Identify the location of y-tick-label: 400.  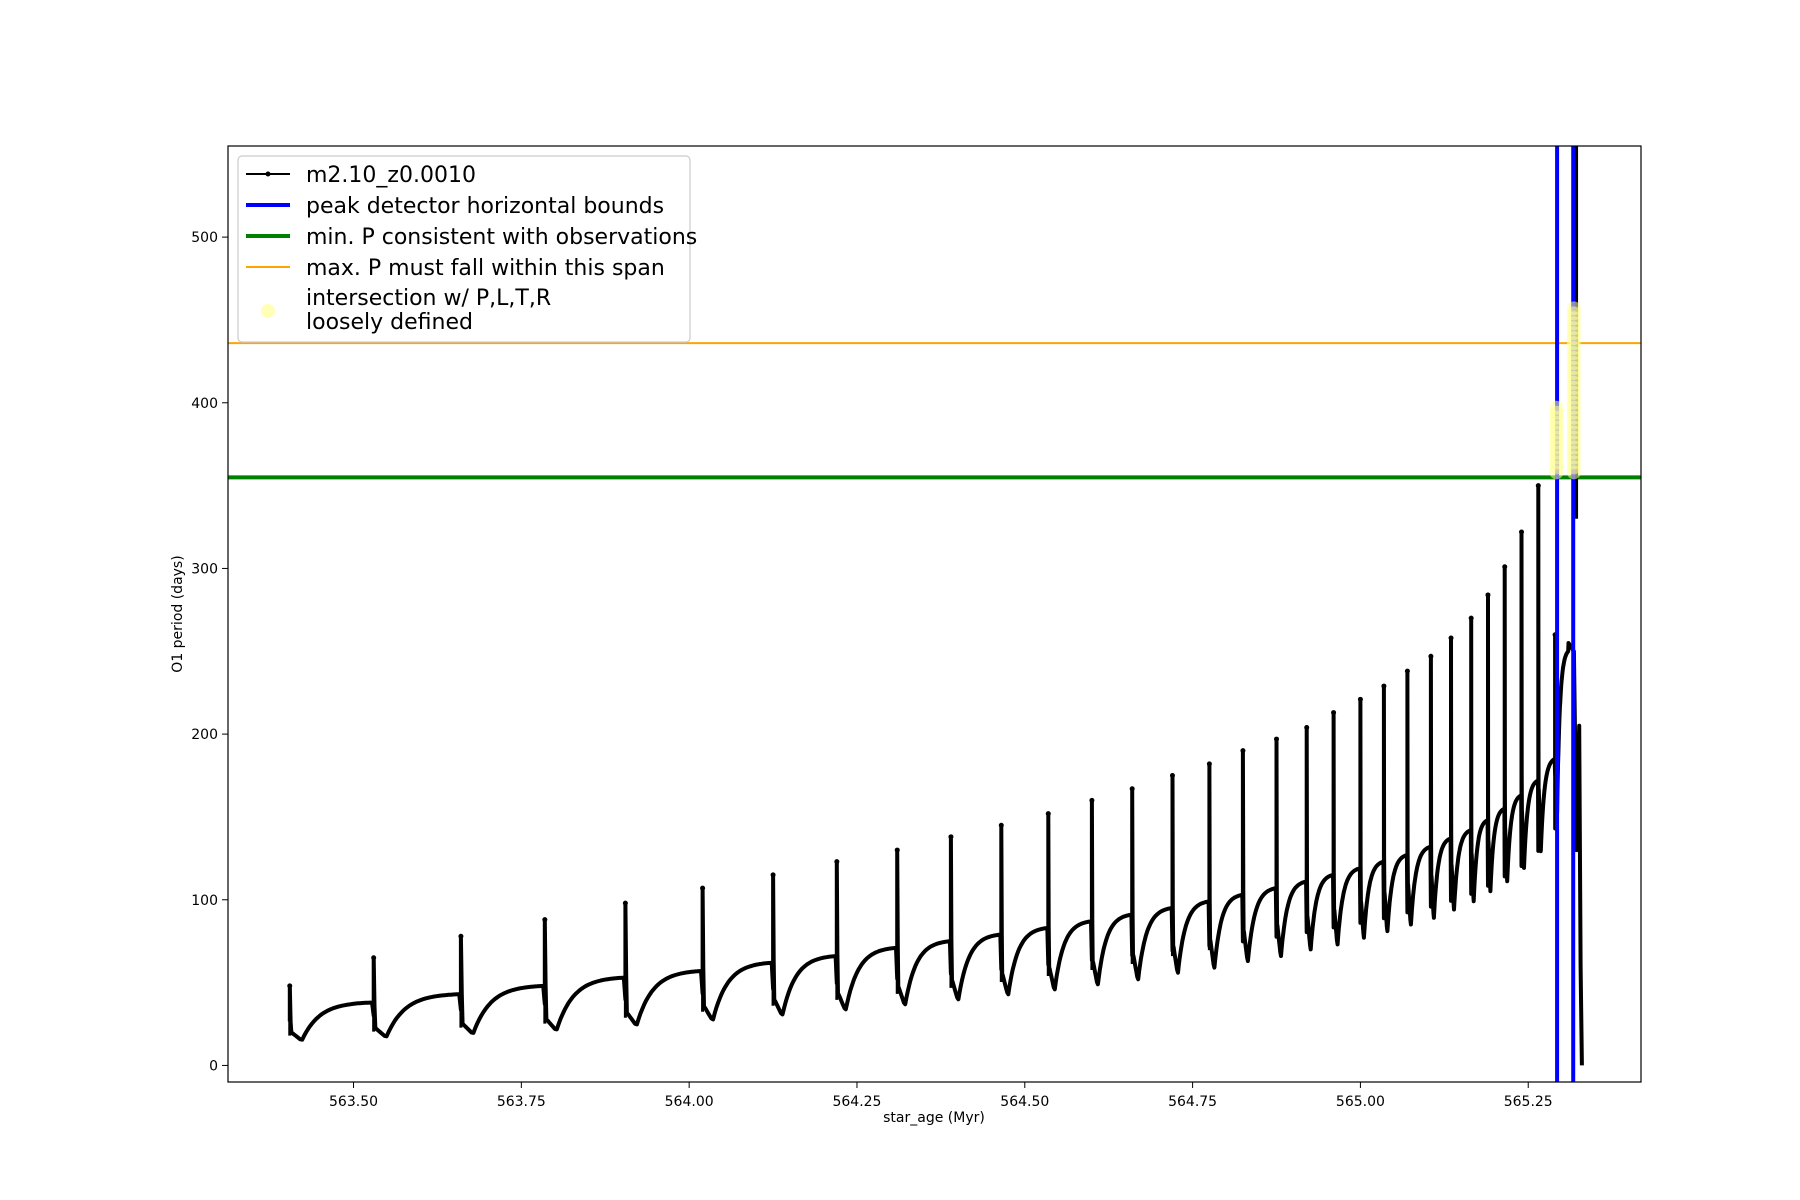
(204, 404).